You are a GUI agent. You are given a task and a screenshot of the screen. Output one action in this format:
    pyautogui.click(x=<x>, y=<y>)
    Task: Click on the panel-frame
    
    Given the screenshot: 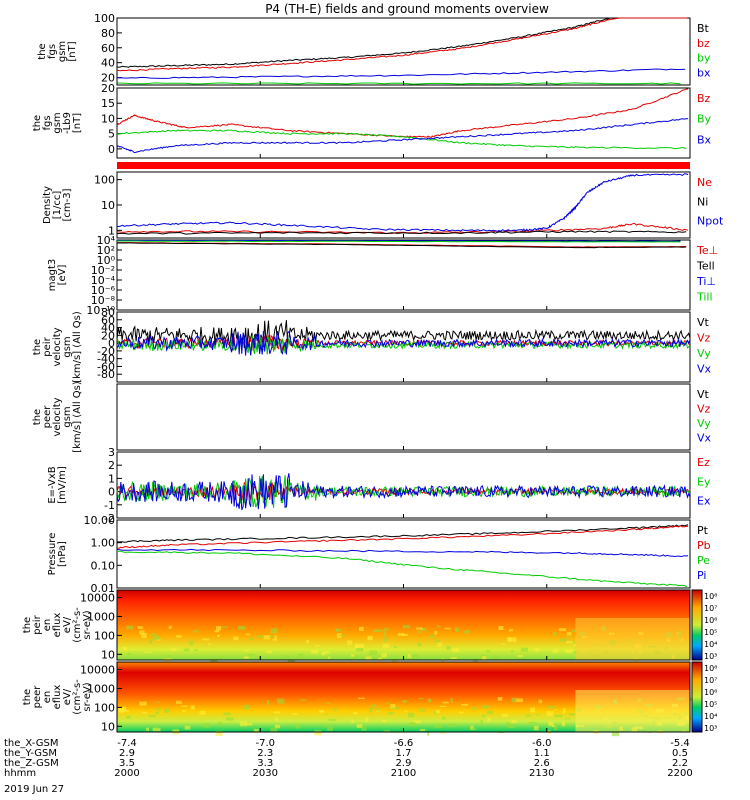 What is the action you would take?
    pyautogui.click(x=403, y=275)
    